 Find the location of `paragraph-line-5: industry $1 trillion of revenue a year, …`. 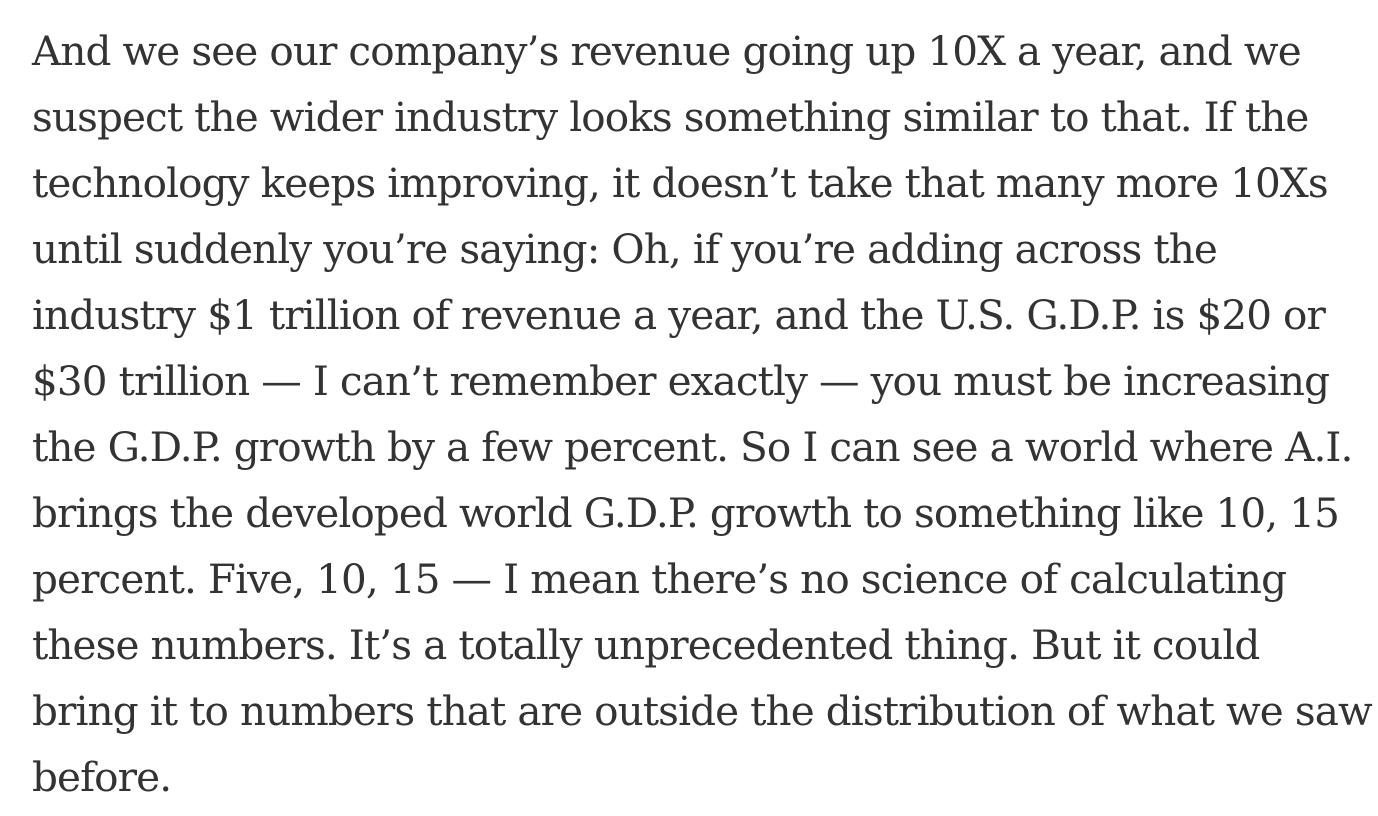

paragraph-line-5: industry $1 trillion of revenue a year, … is located at coordinates (679, 315).